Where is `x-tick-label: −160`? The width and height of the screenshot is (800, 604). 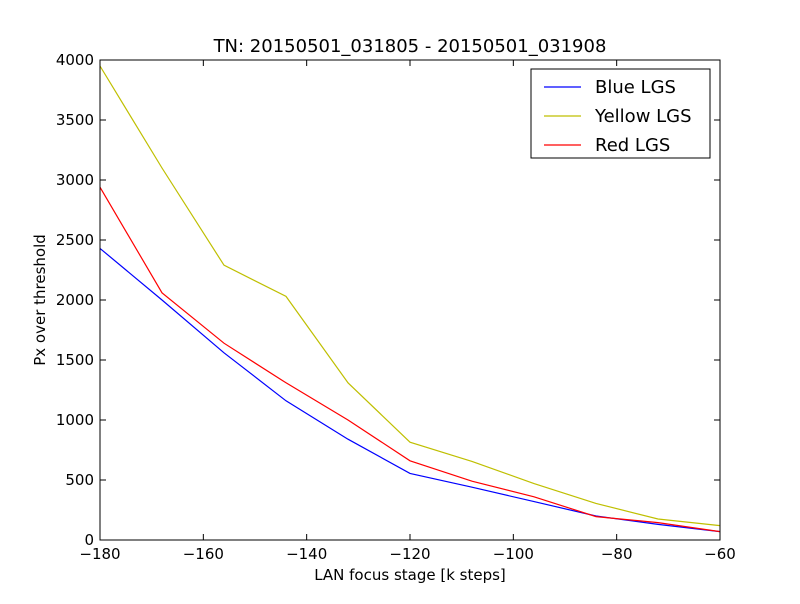
x-tick-label: −160 is located at coordinates (203, 554).